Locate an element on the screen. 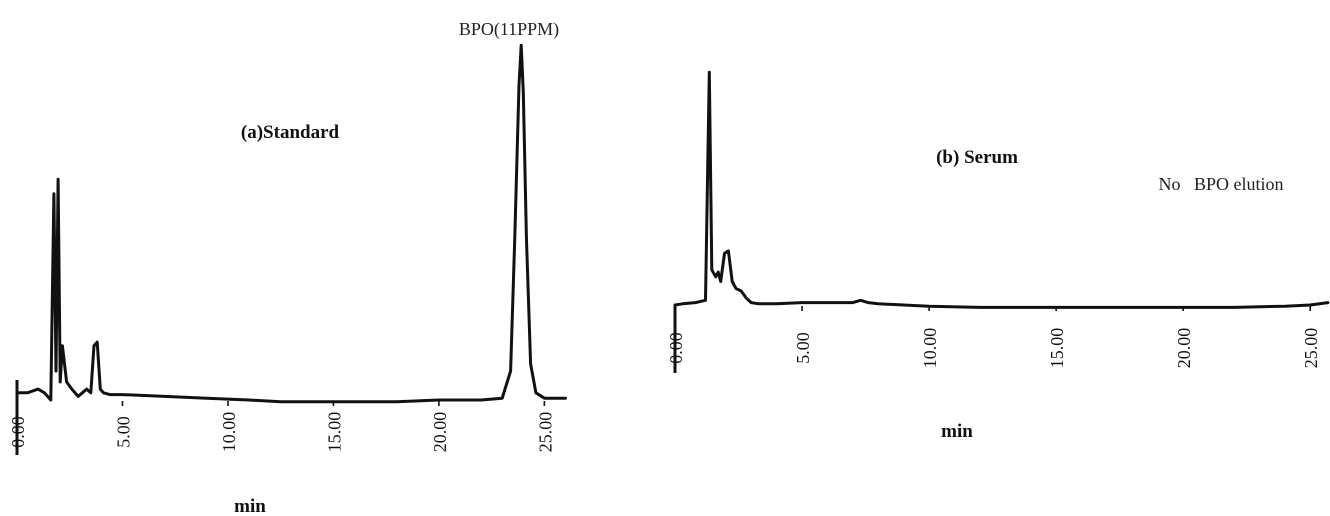 The width and height of the screenshot is (1330, 516). peak-annotation: BPO(11PPM) is located at coordinates (509, 29).